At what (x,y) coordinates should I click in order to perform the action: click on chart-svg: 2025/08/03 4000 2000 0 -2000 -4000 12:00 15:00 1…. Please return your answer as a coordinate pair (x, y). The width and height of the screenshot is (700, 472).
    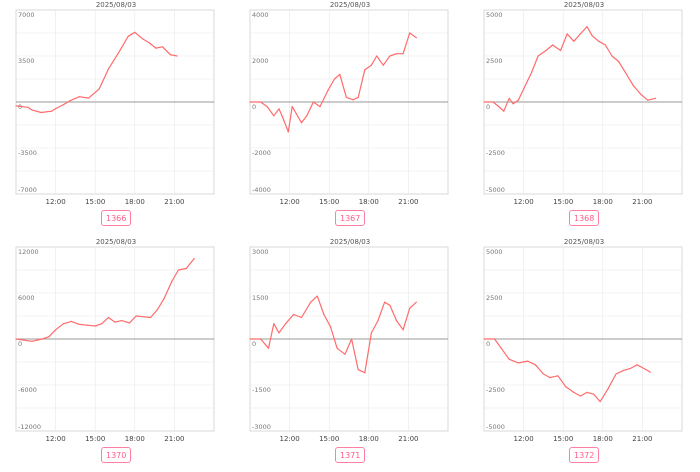
    Looking at the image, I should click on (349, 103).